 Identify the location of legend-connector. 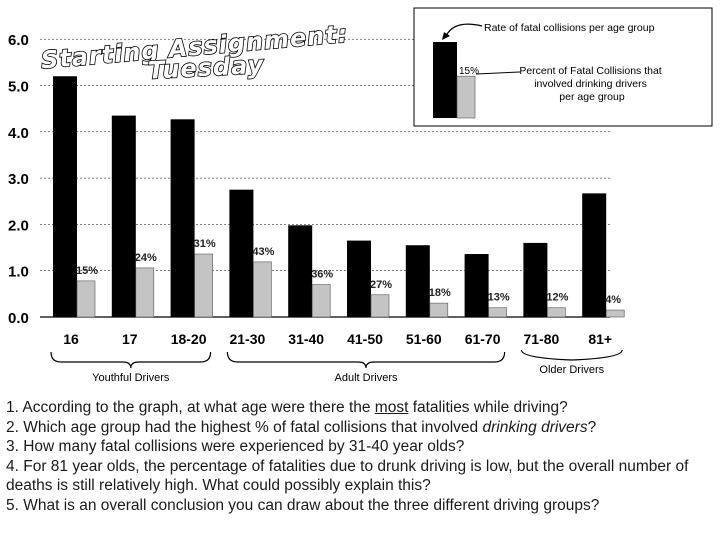
(498, 73).